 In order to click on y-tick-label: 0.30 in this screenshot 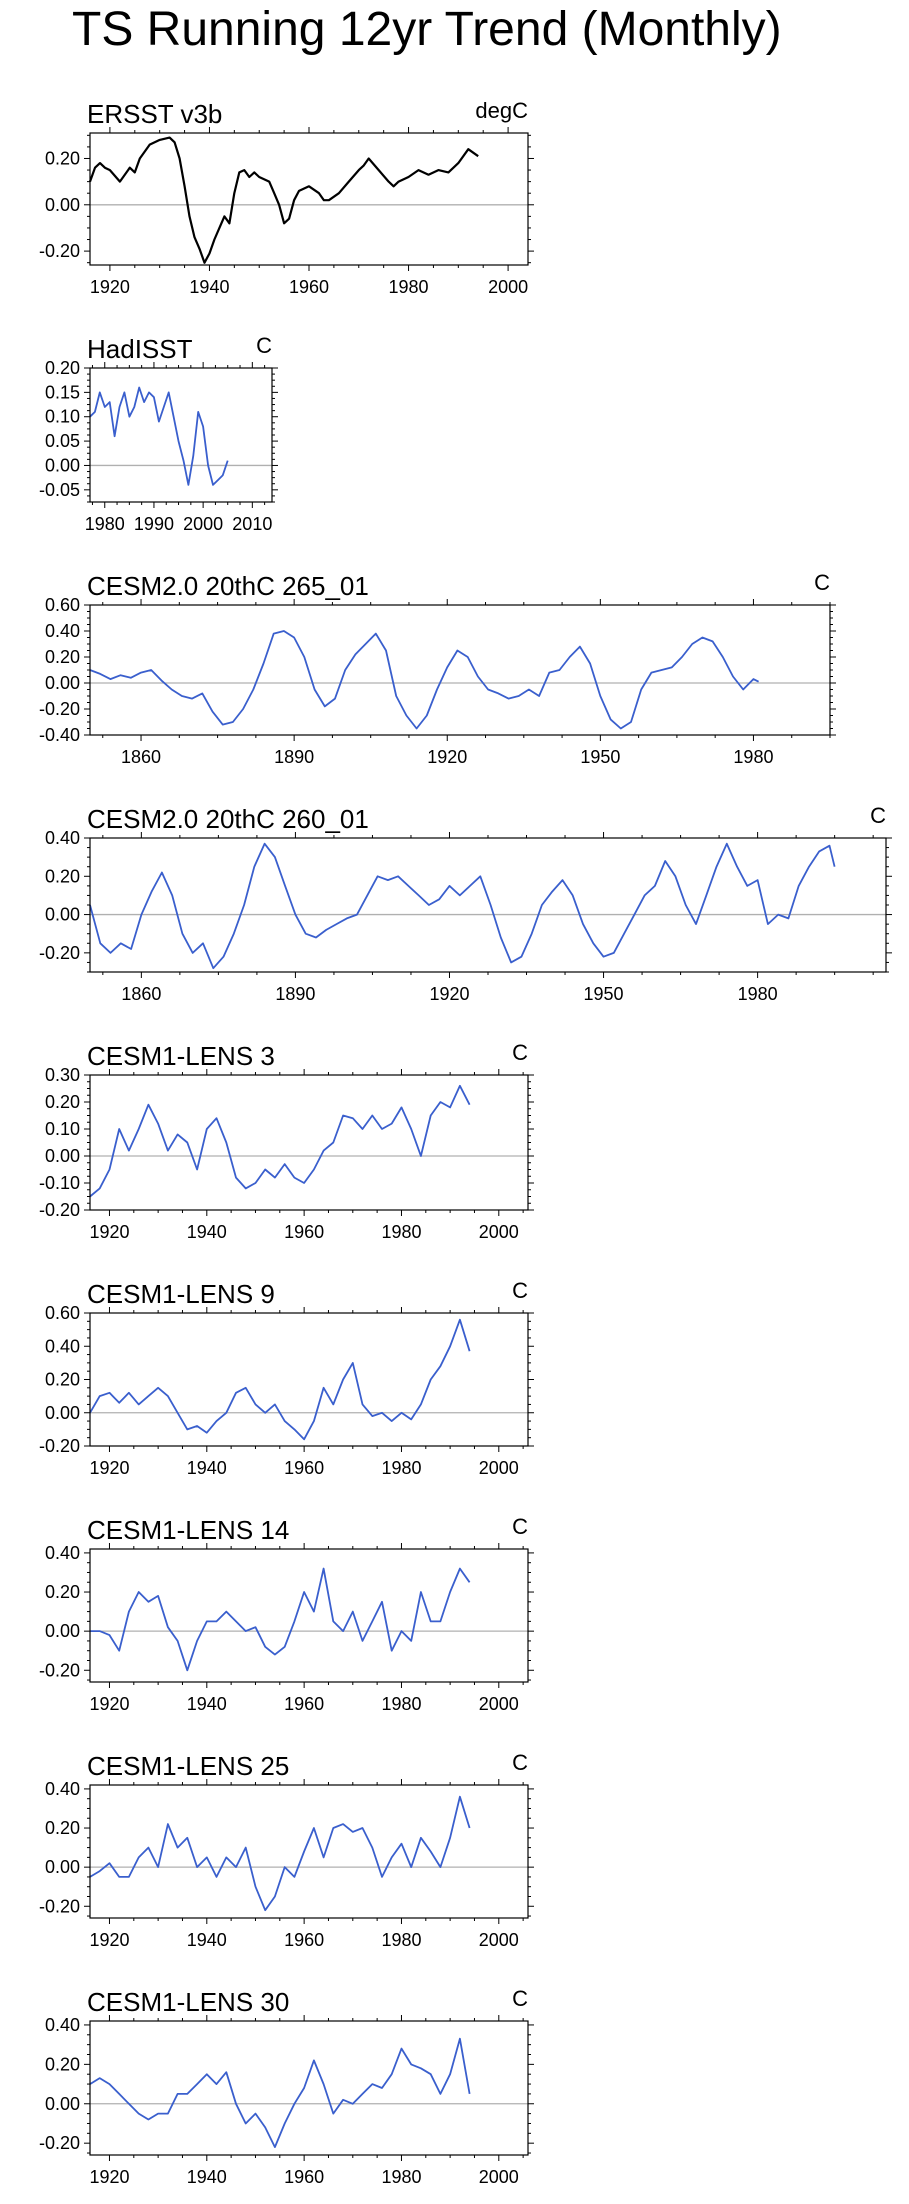, I will do `click(62, 1075)`.